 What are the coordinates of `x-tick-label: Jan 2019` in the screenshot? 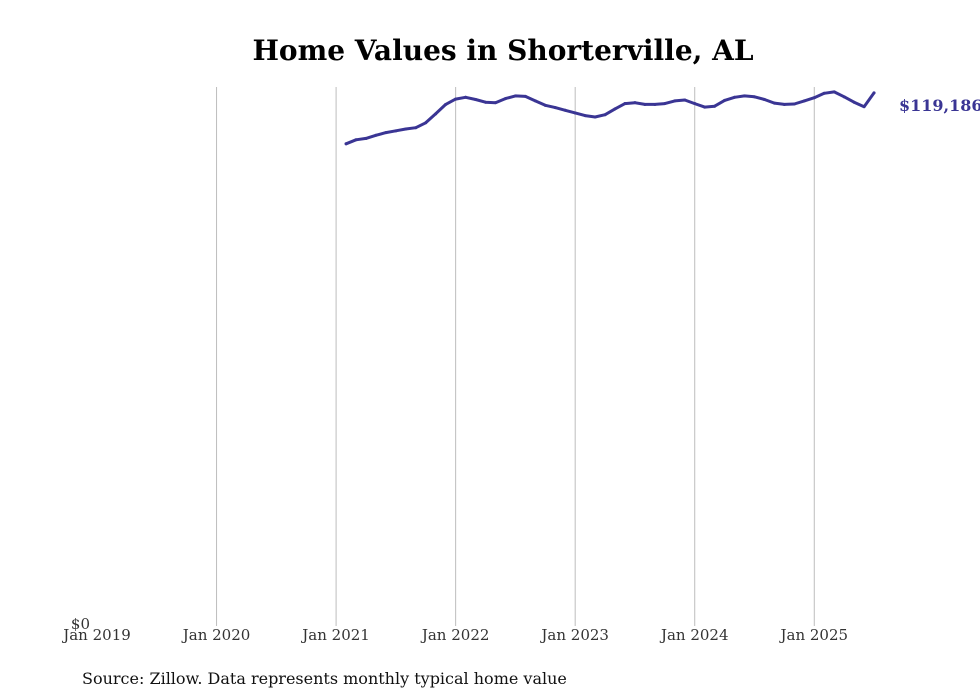 It's located at (96, 635).